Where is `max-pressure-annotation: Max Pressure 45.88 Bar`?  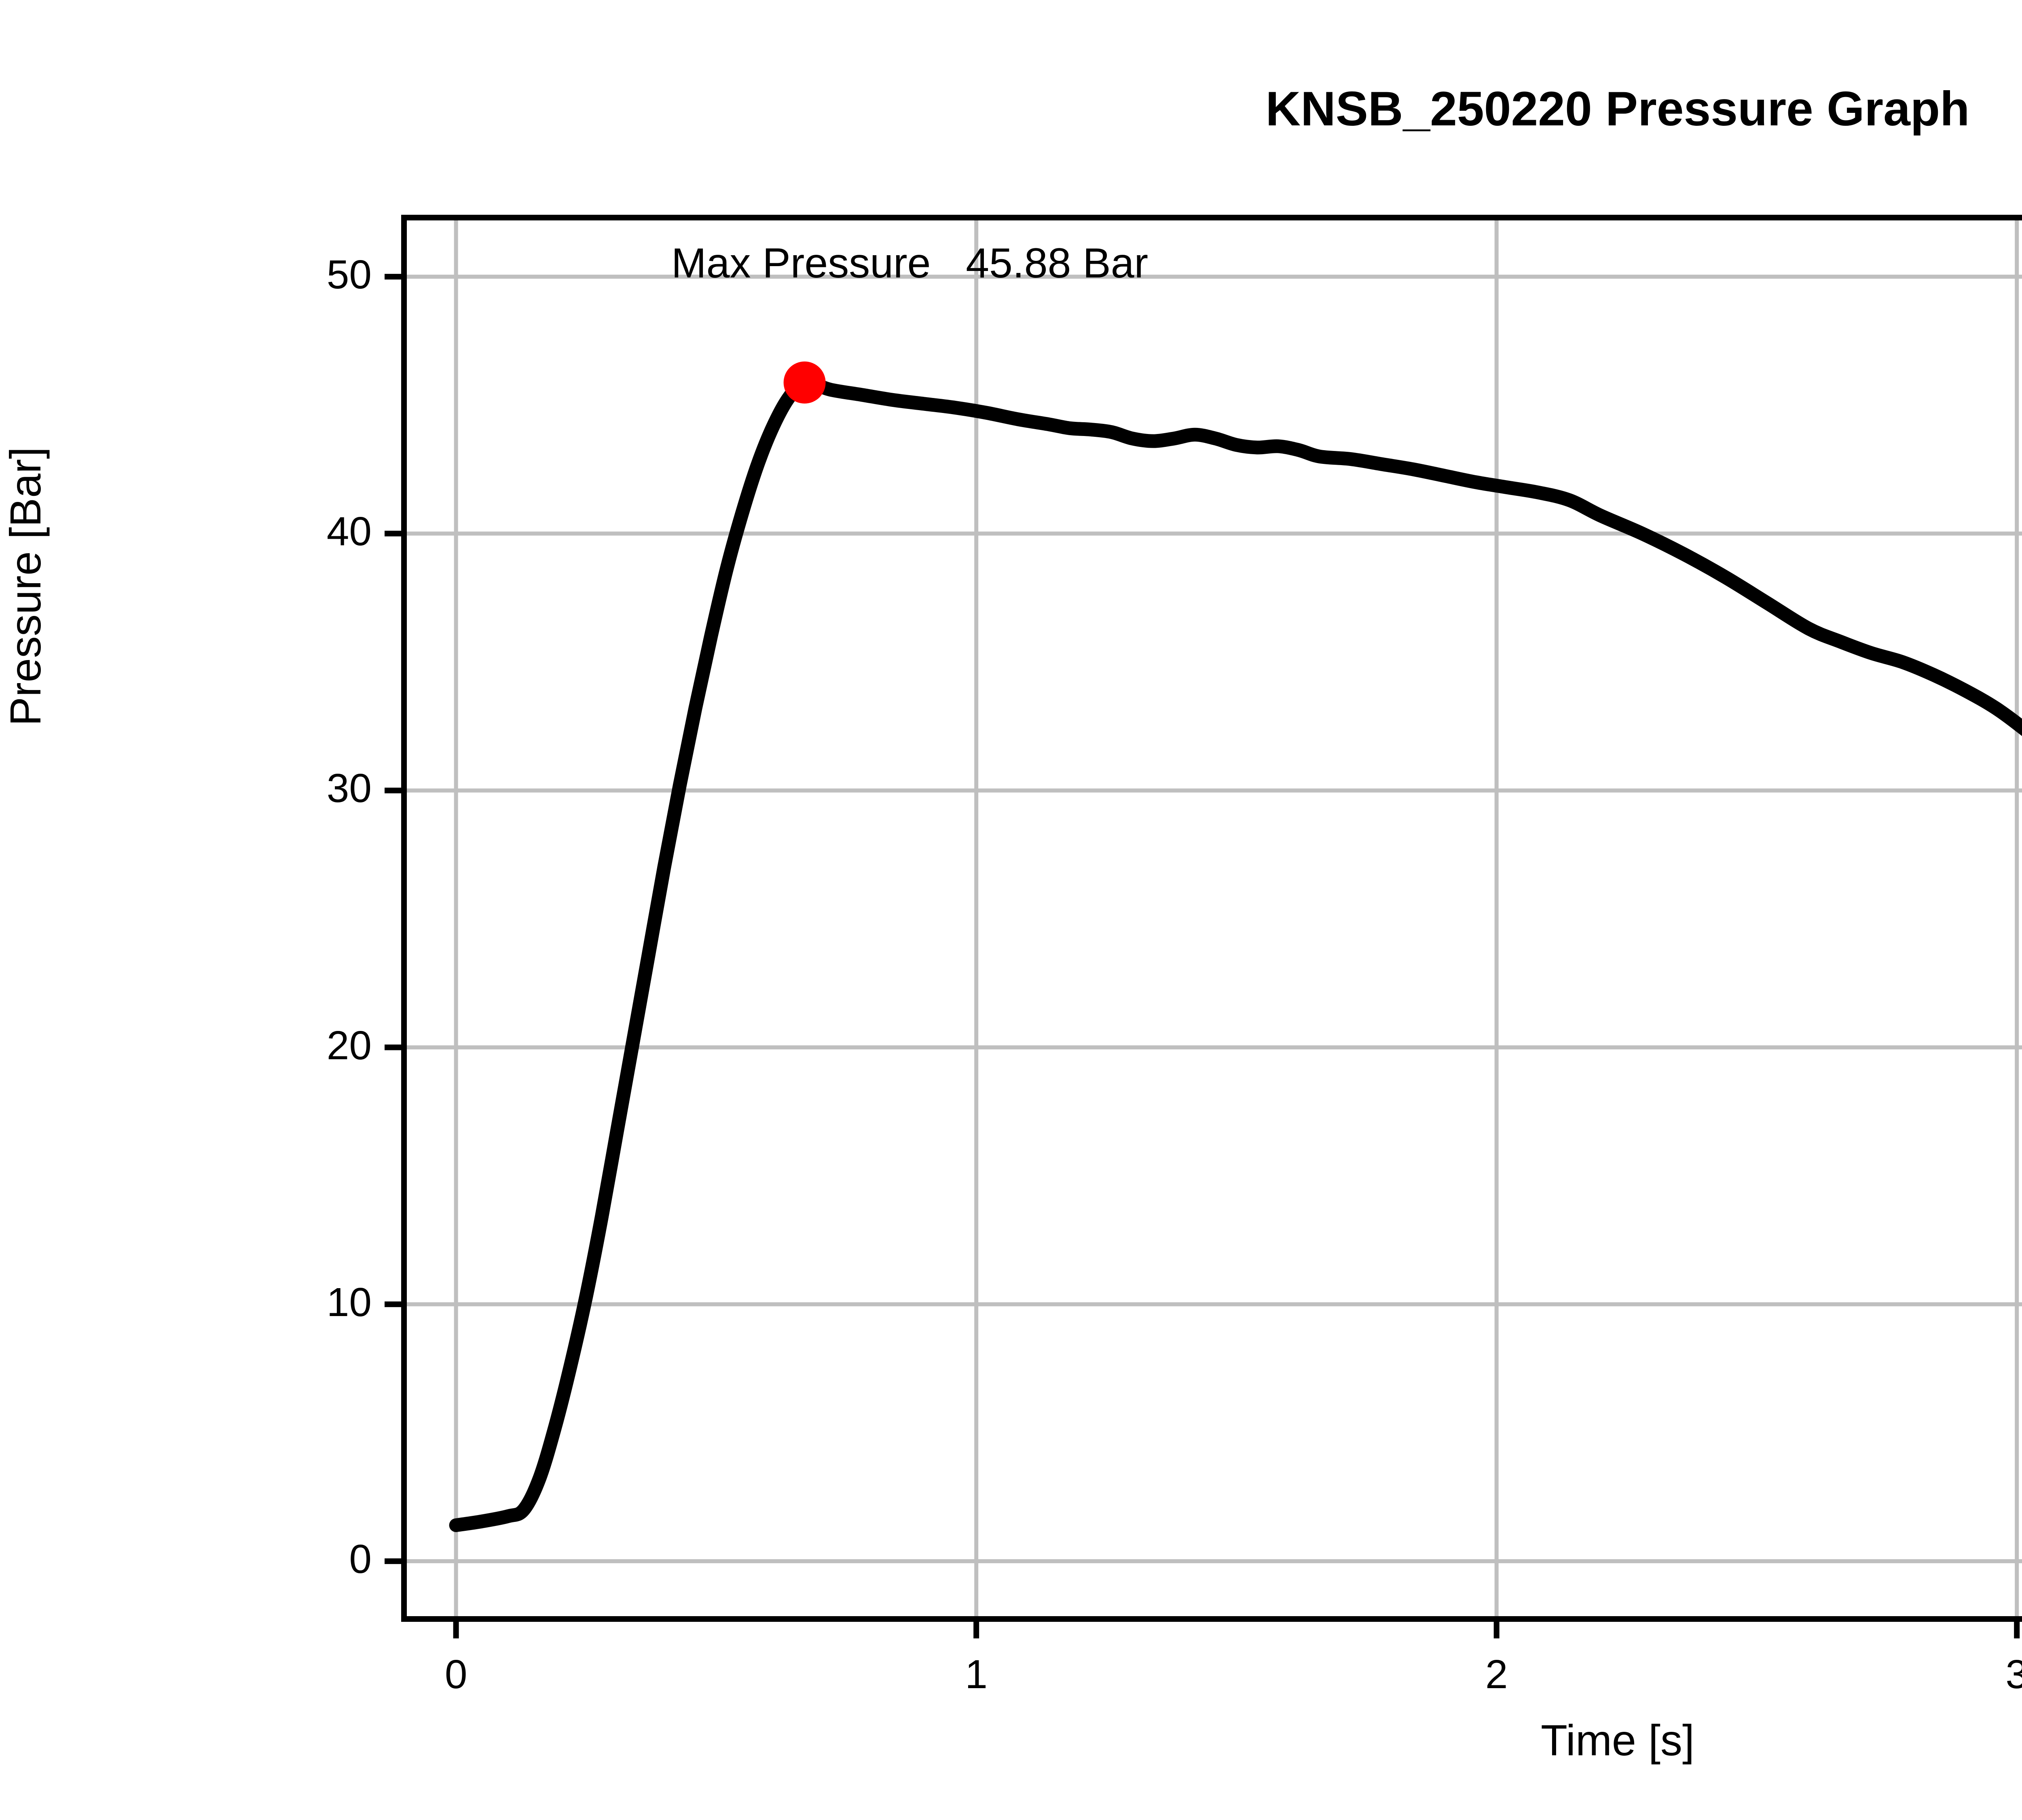
max-pressure-annotation: Max Pressure 45.88 Bar is located at coordinates (909, 263).